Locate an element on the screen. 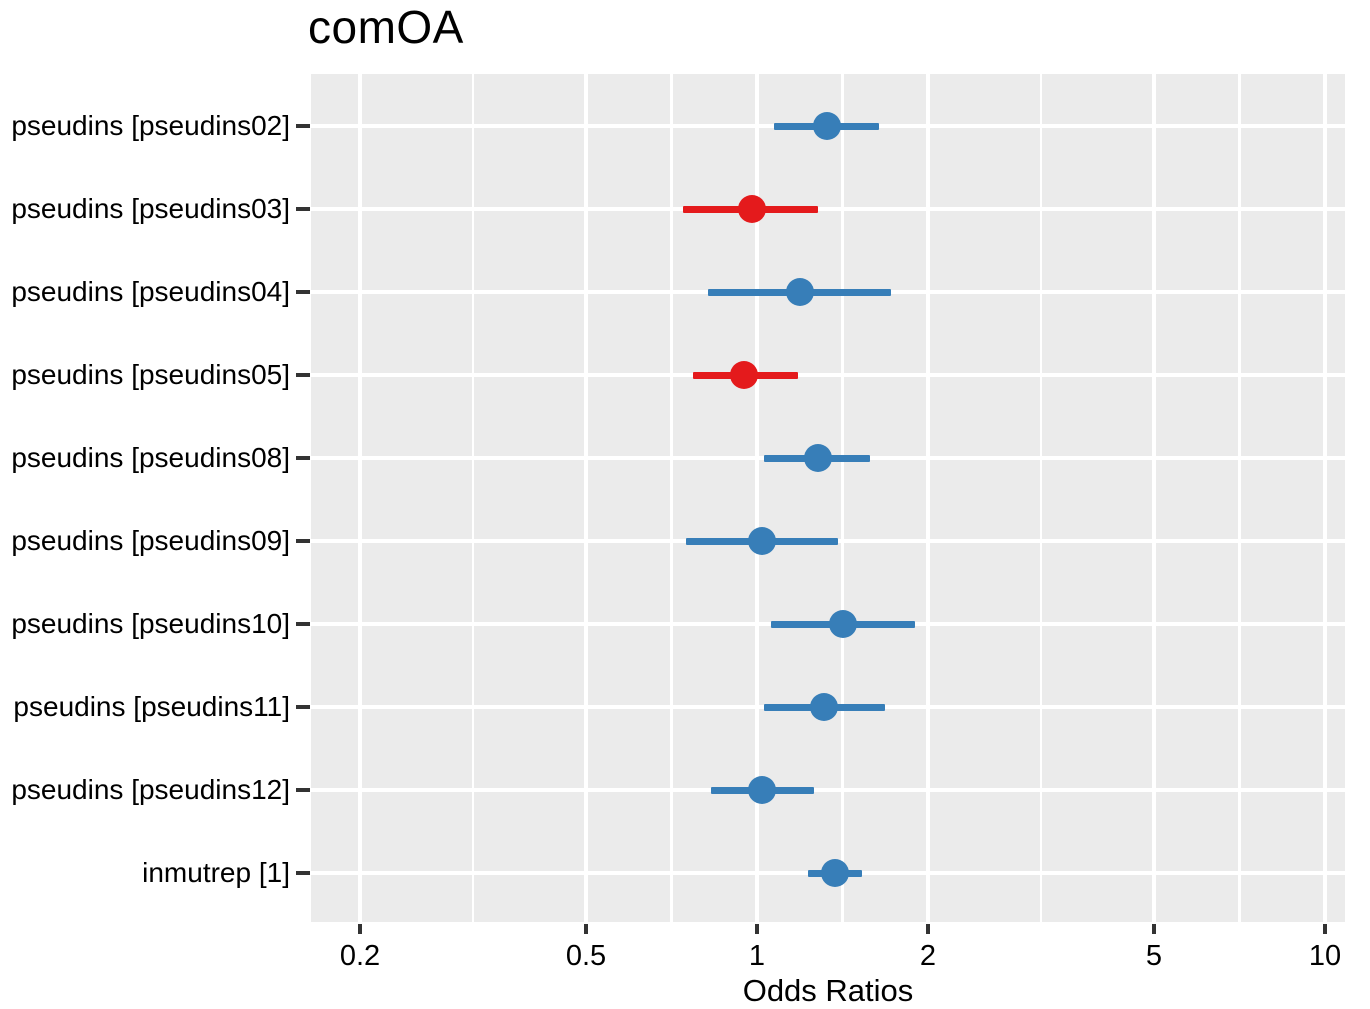 This screenshot has height=1009, width=1370. x-axis-title: Odds Ratios is located at coordinates (828, 990).